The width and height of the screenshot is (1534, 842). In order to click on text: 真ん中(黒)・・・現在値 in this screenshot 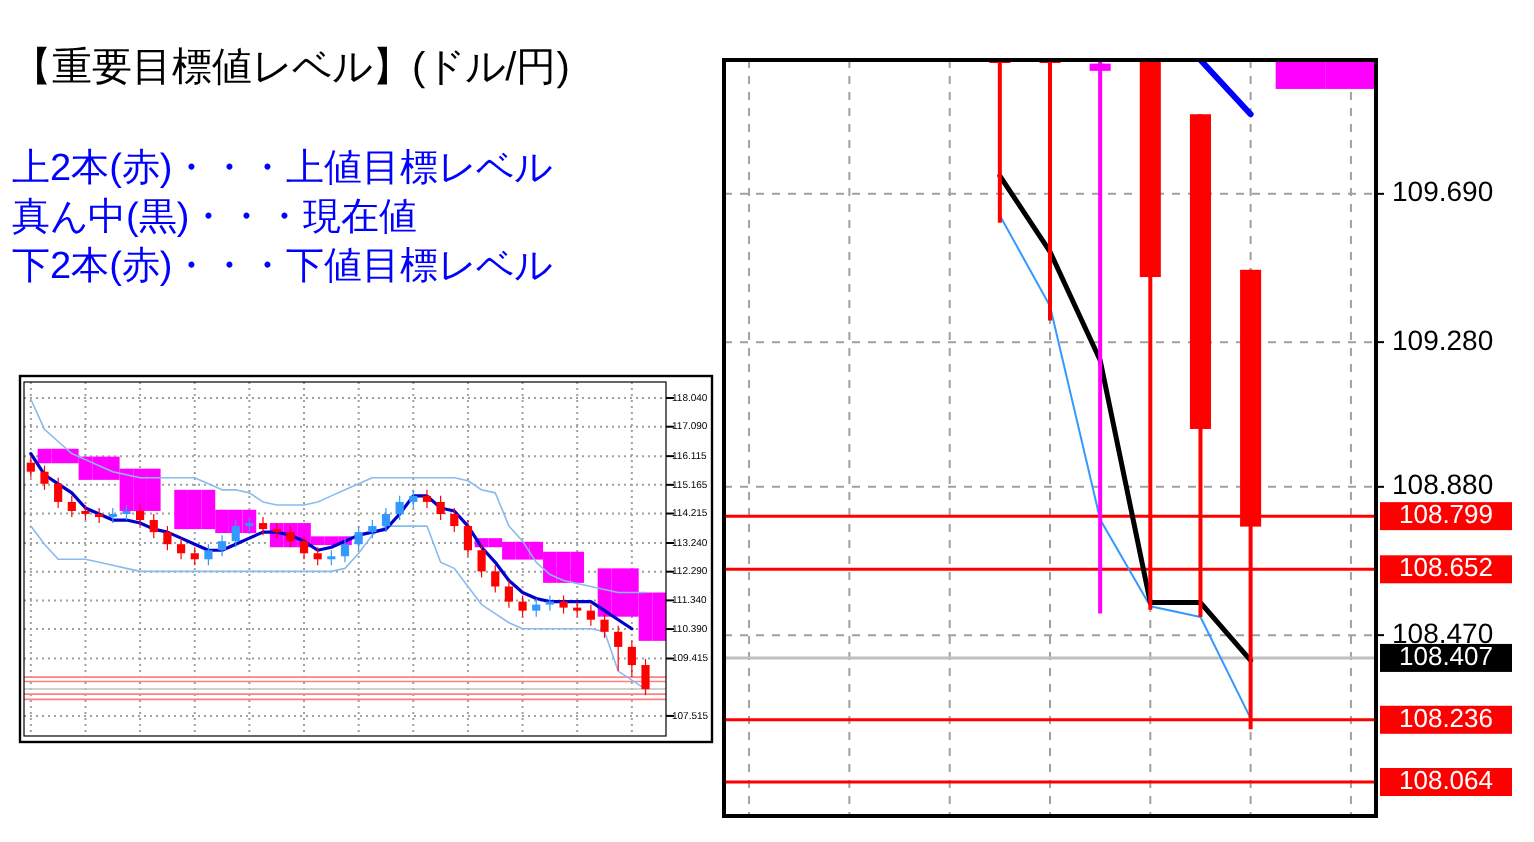, I will do `click(215, 218)`.